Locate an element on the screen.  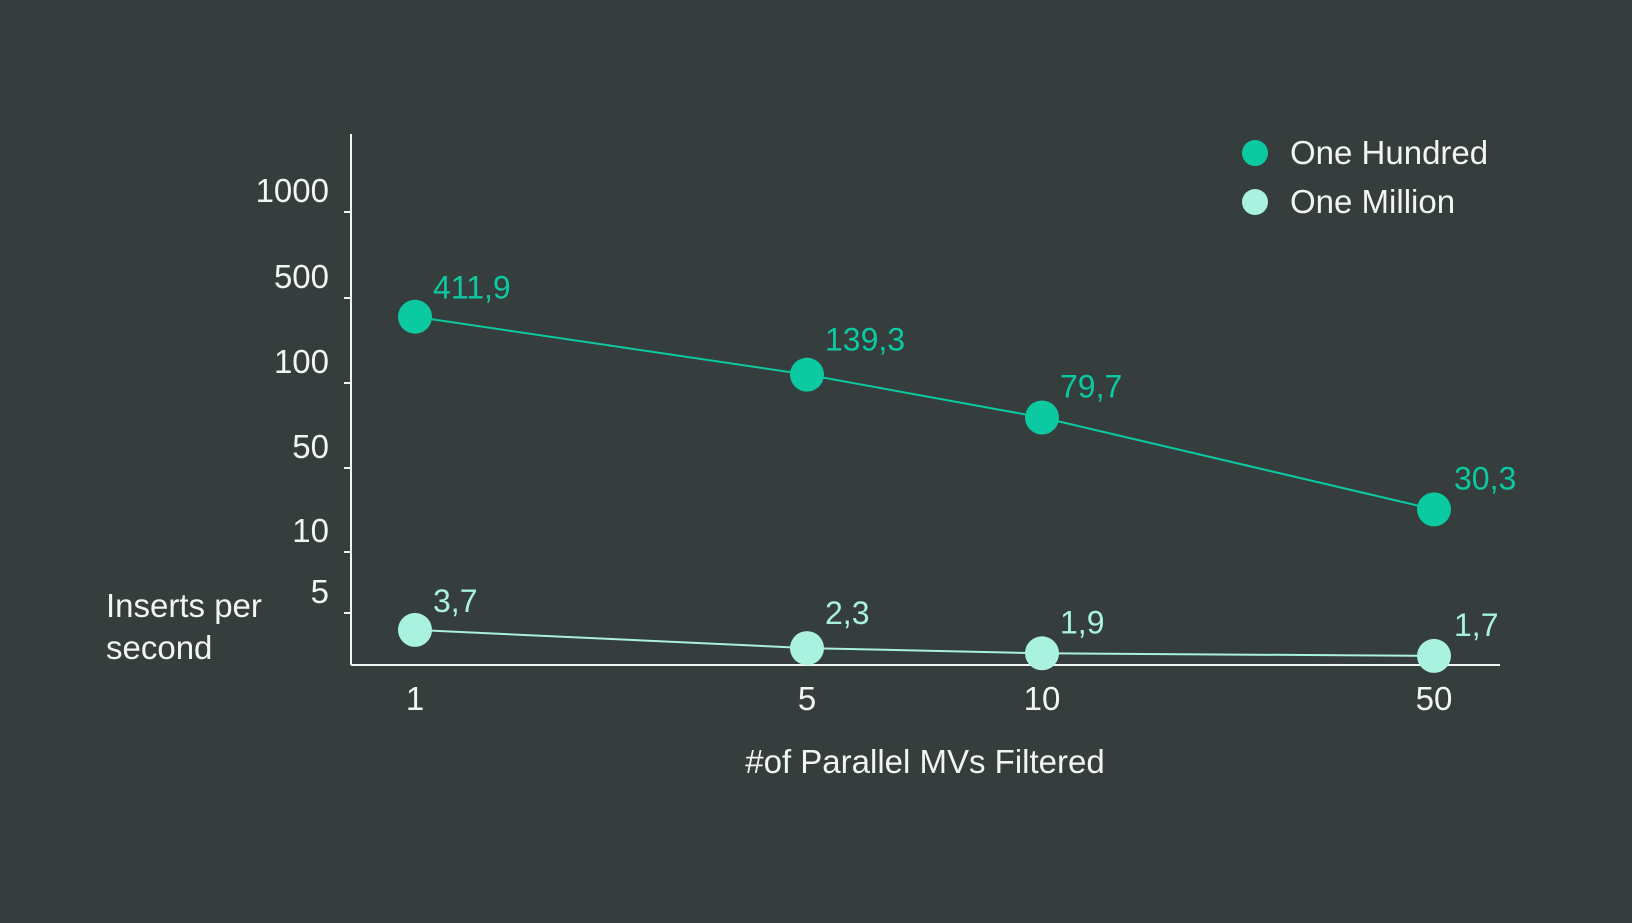
legend-label: One Million is located at coordinates (1372, 201).